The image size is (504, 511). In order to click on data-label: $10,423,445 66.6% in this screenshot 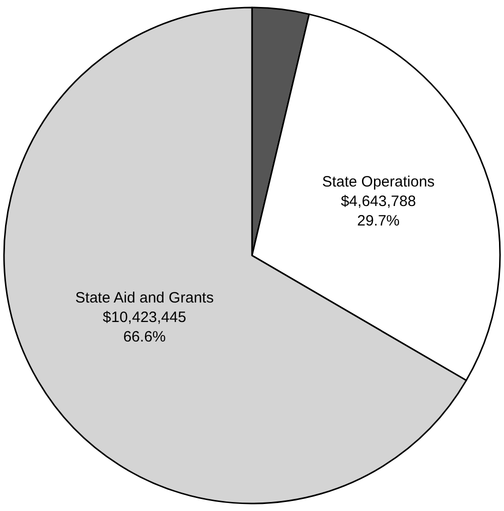, I will do `click(144, 327)`.